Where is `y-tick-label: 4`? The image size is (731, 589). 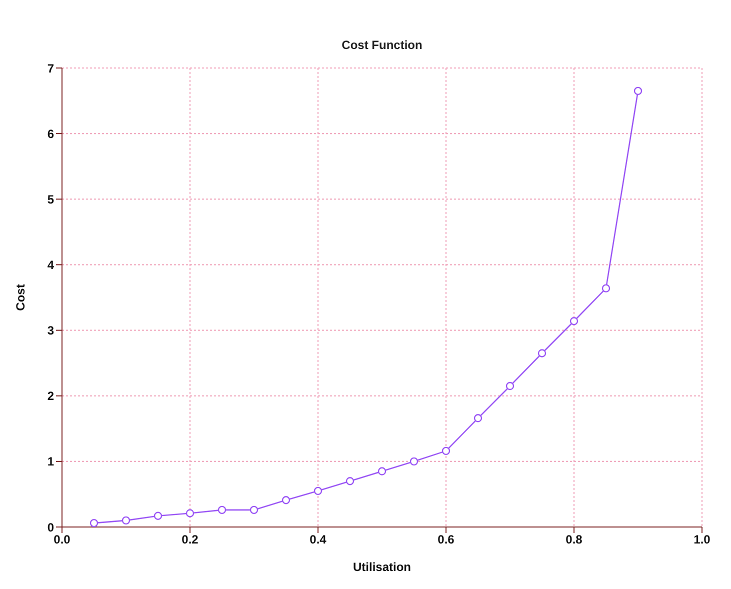 y-tick-label: 4 is located at coordinates (50, 265).